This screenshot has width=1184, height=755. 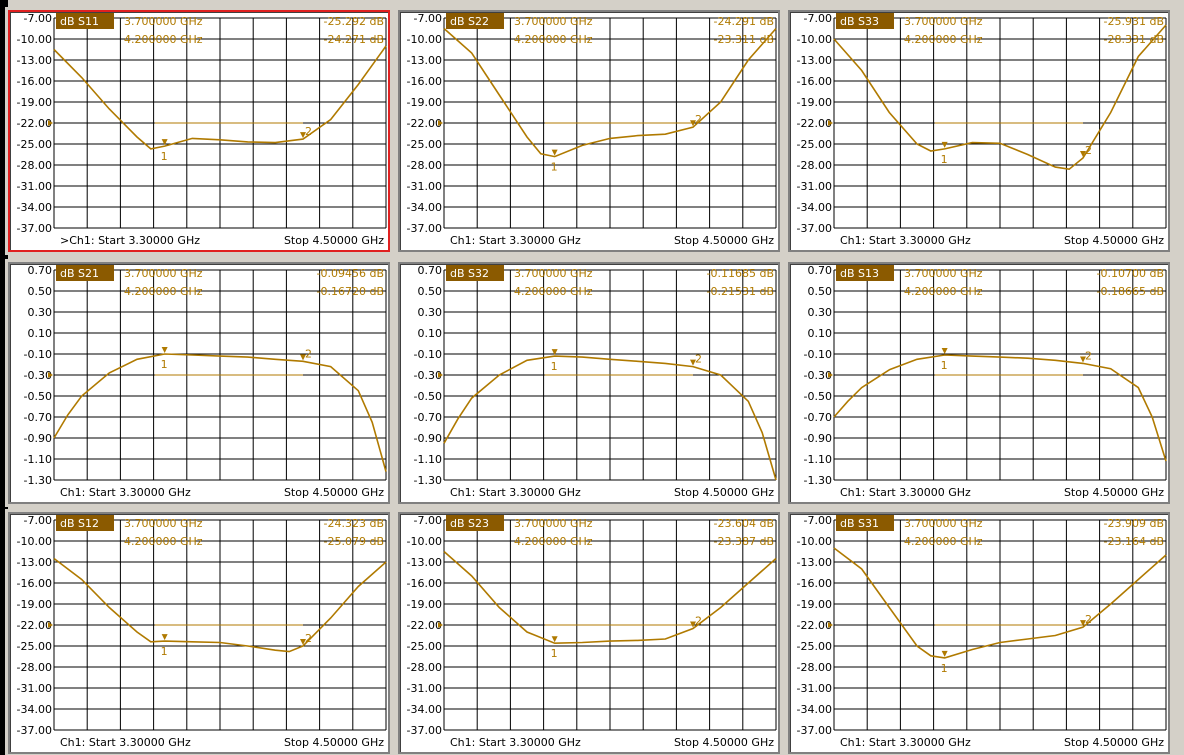 I want to click on y-tick-label: 0.10, so click(x=820, y=333).